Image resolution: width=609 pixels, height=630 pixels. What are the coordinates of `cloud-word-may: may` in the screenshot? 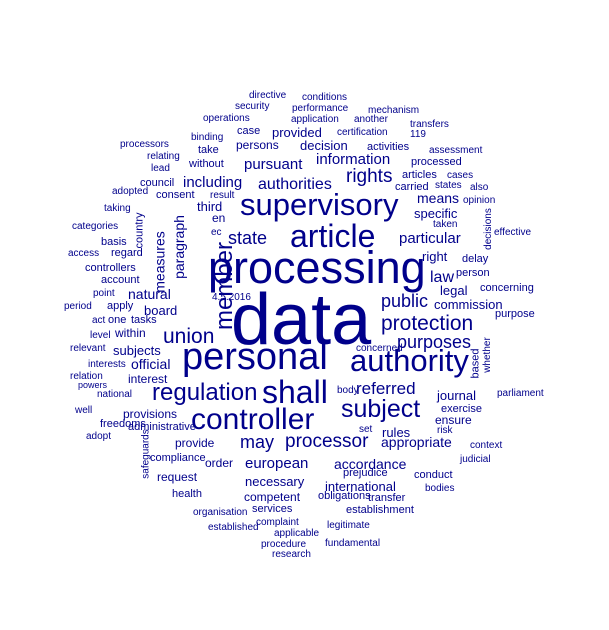 It's located at (257, 442).